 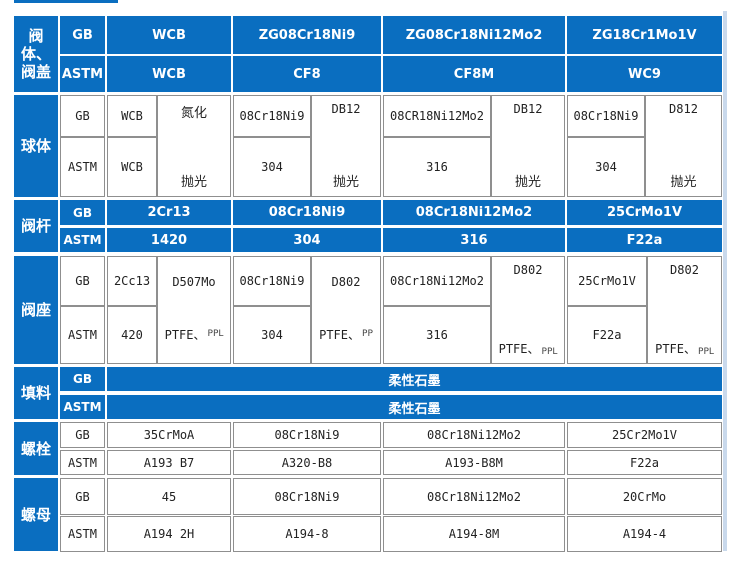 What do you see at coordinates (474, 212) in the screenshot?
I see `stem-gb-value: 08Cr18Ni12Mo2` at bounding box center [474, 212].